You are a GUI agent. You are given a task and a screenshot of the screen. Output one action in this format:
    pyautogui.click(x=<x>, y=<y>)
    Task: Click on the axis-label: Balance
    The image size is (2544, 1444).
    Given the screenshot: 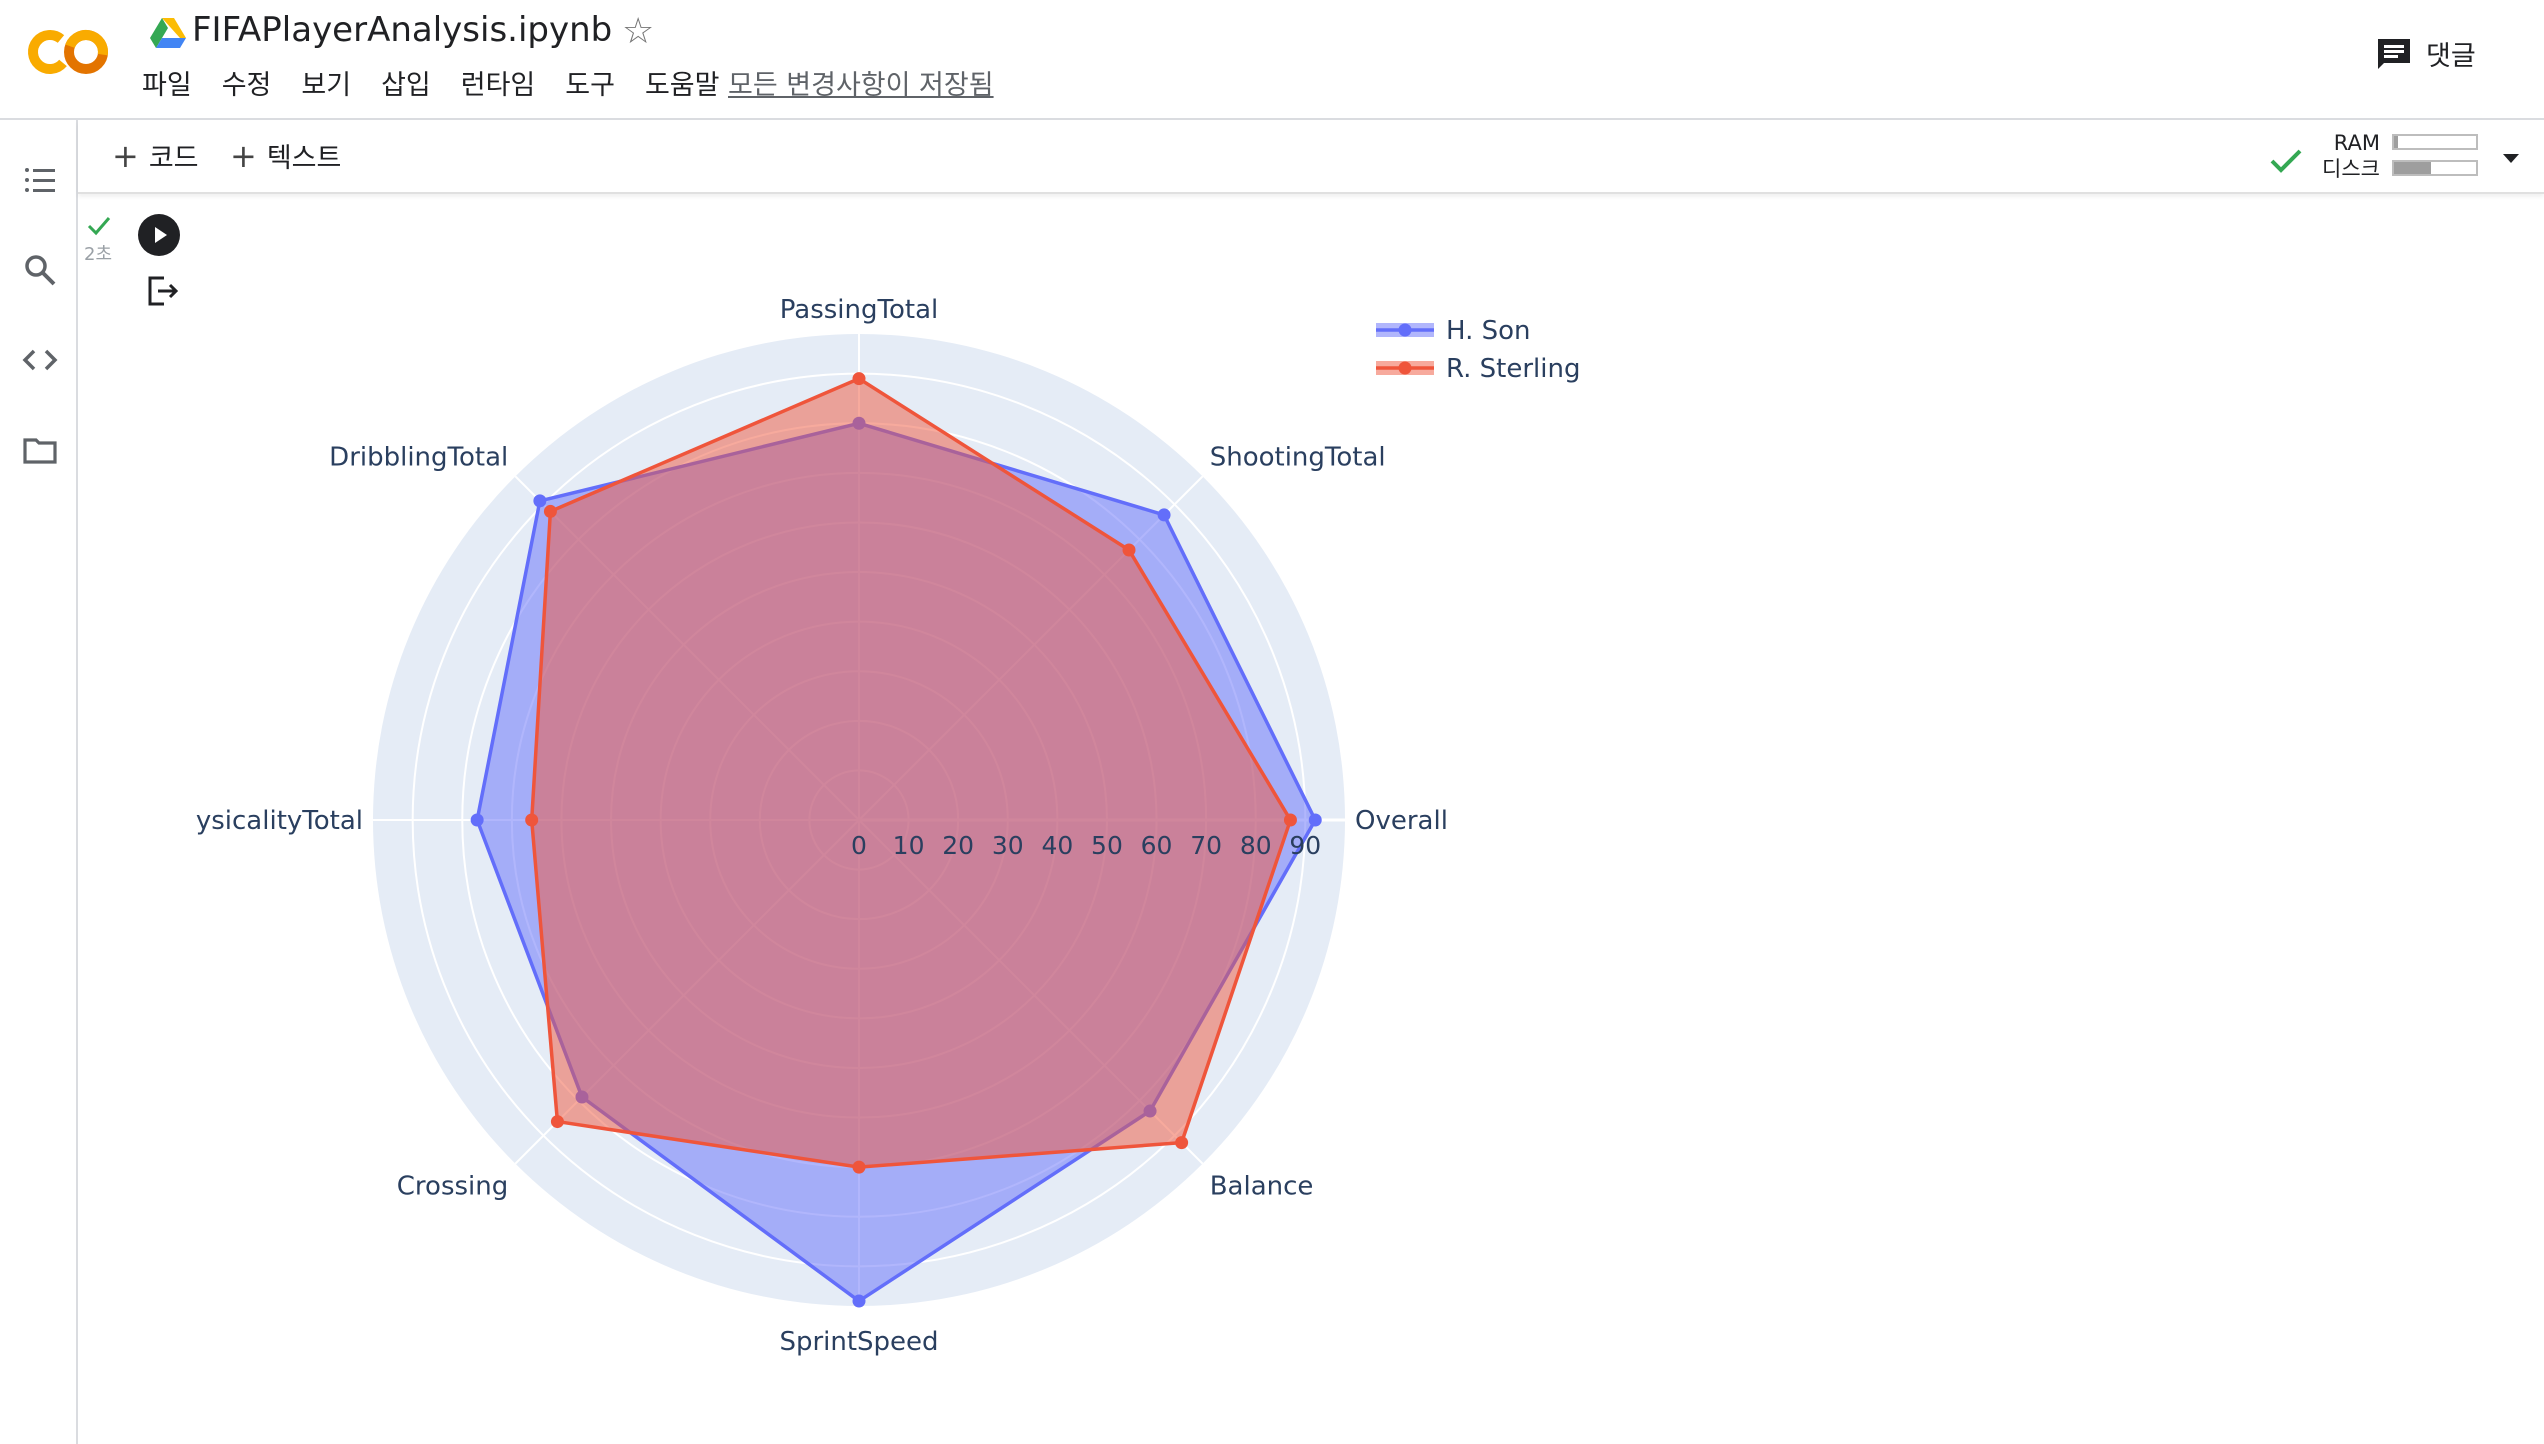 What is the action you would take?
    pyautogui.click(x=1262, y=1187)
    